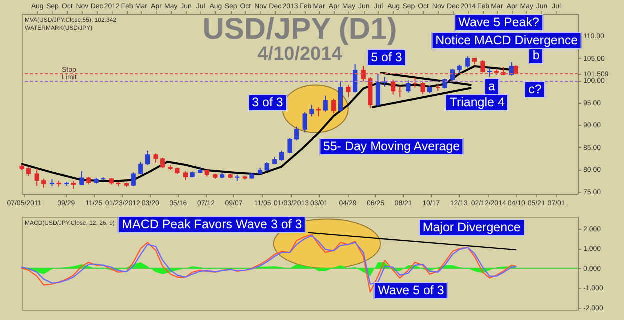 Image resolution: width=624 pixels, height=320 pixels. What do you see at coordinates (300, 29) in the screenshot?
I see `chart-title: USD/JPY (D1)` at bounding box center [300, 29].